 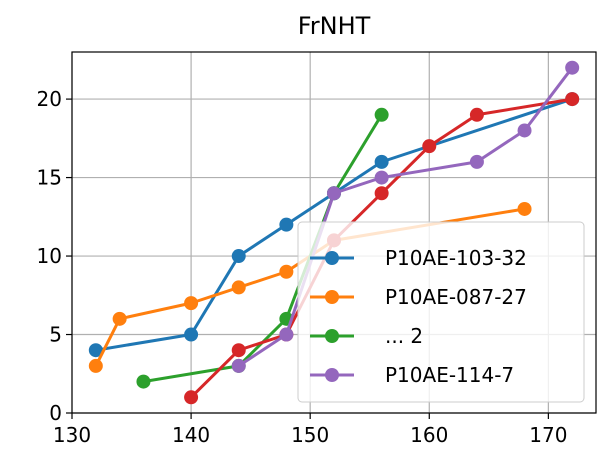 What do you see at coordinates (429, 435) in the screenshot?
I see `x-tick-label: 160` at bounding box center [429, 435].